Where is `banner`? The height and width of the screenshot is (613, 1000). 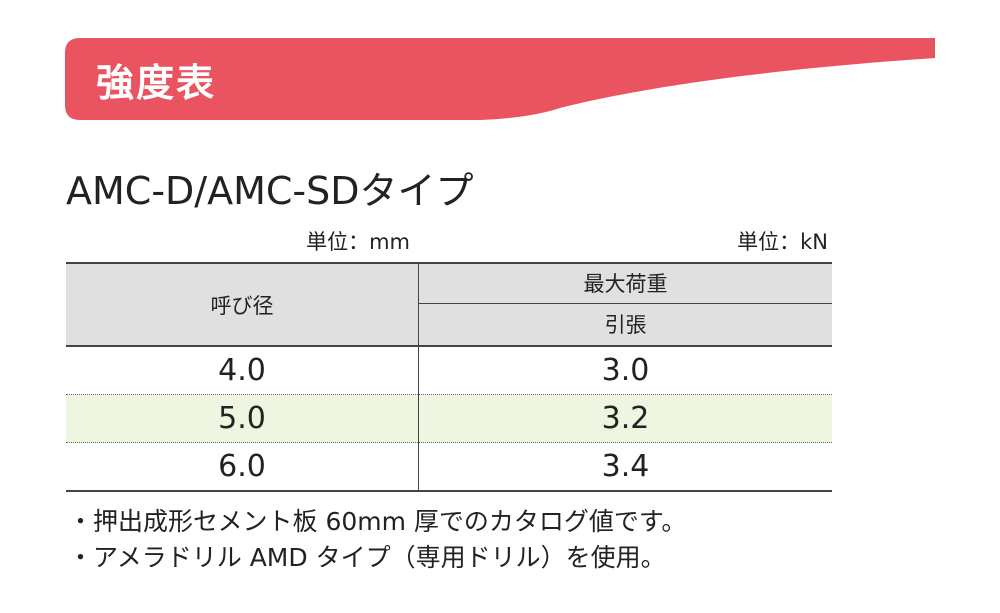 banner is located at coordinates (500, 79).